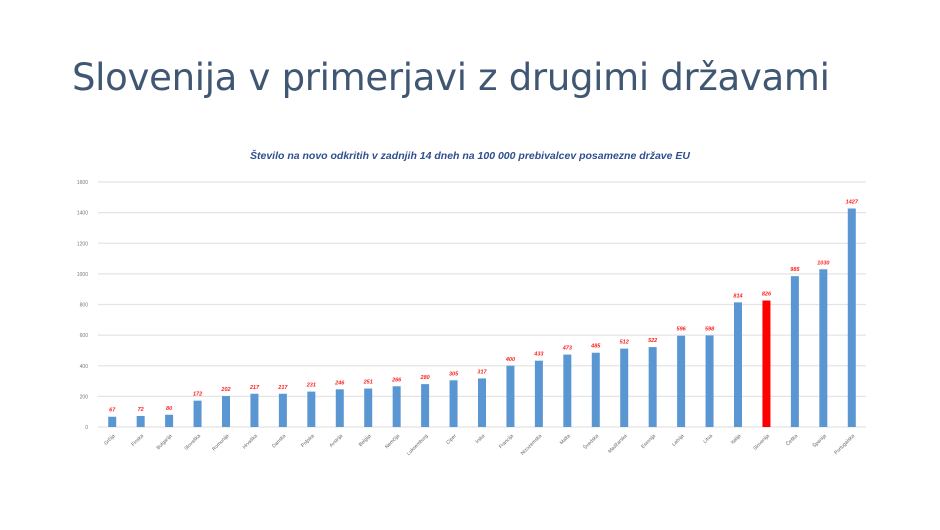  I want to click on x-tick-label: Hrvaška, so click(250, 441).